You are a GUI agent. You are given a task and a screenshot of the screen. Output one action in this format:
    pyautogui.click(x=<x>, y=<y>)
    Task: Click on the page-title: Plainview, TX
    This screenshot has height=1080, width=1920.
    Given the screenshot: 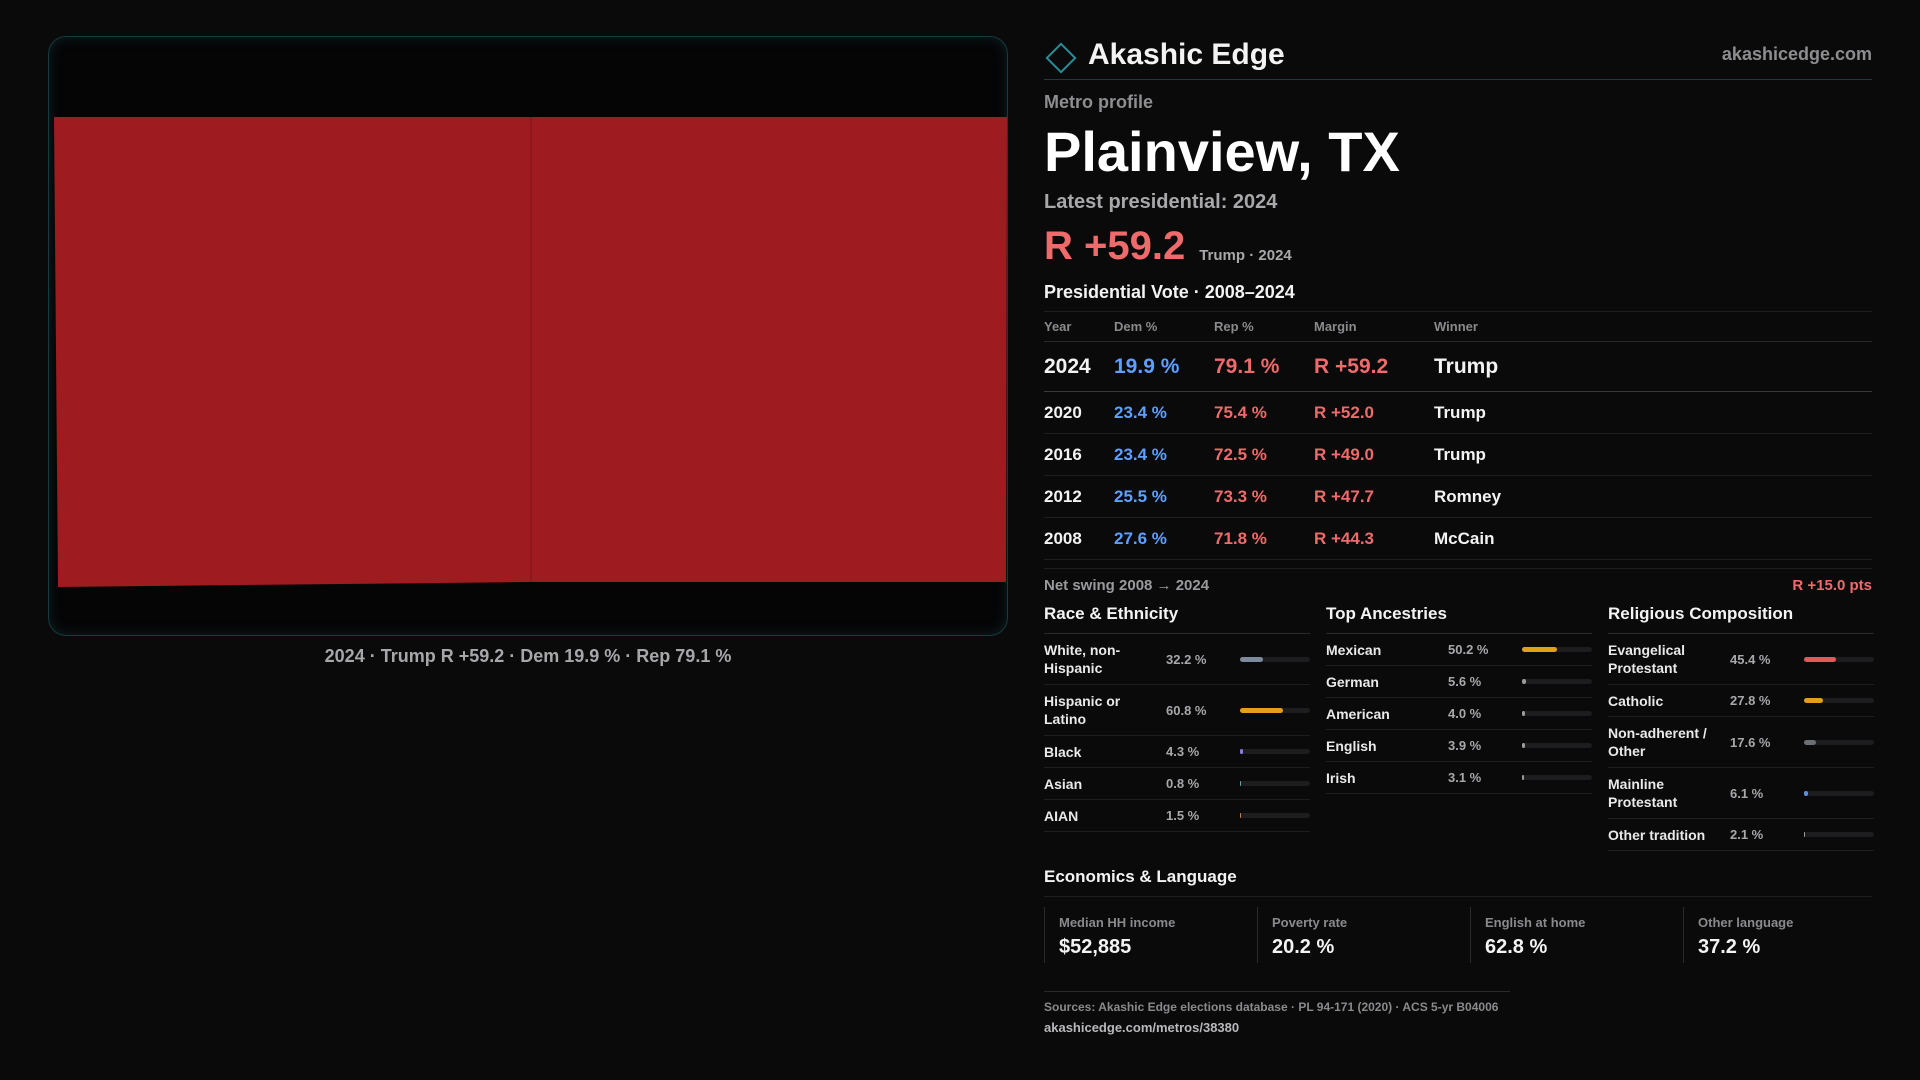 What is the action you would take?
    pyautogui.click(x=1222, y=151)
    